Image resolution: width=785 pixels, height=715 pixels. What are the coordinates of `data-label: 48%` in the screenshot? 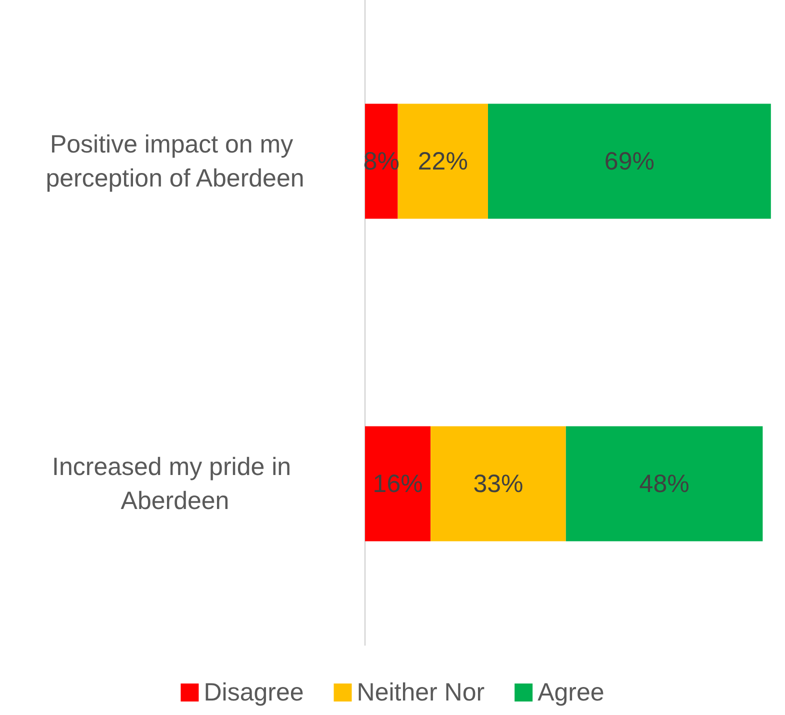 It's located at (664, 484).